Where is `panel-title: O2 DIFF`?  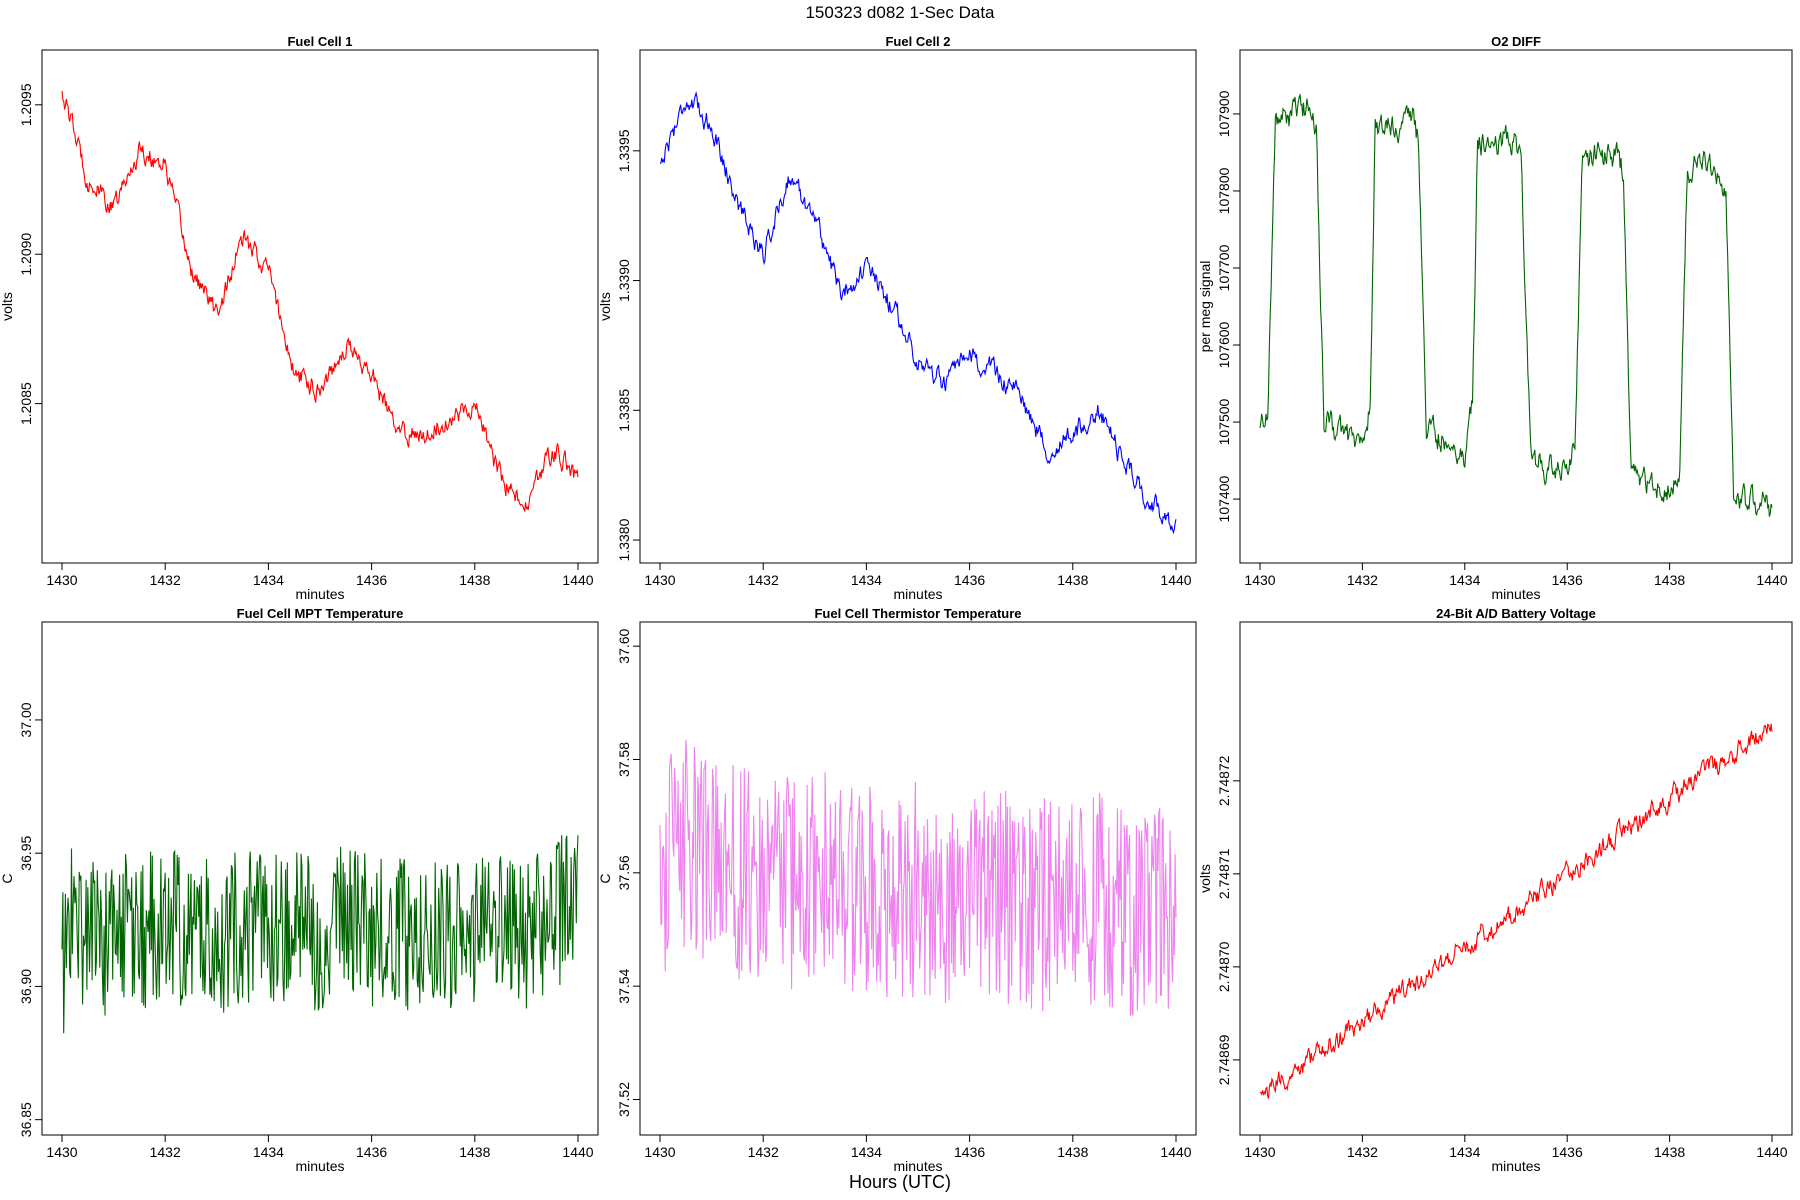
panel-title: O2 DIFF is located at coordinates (1516, 41).